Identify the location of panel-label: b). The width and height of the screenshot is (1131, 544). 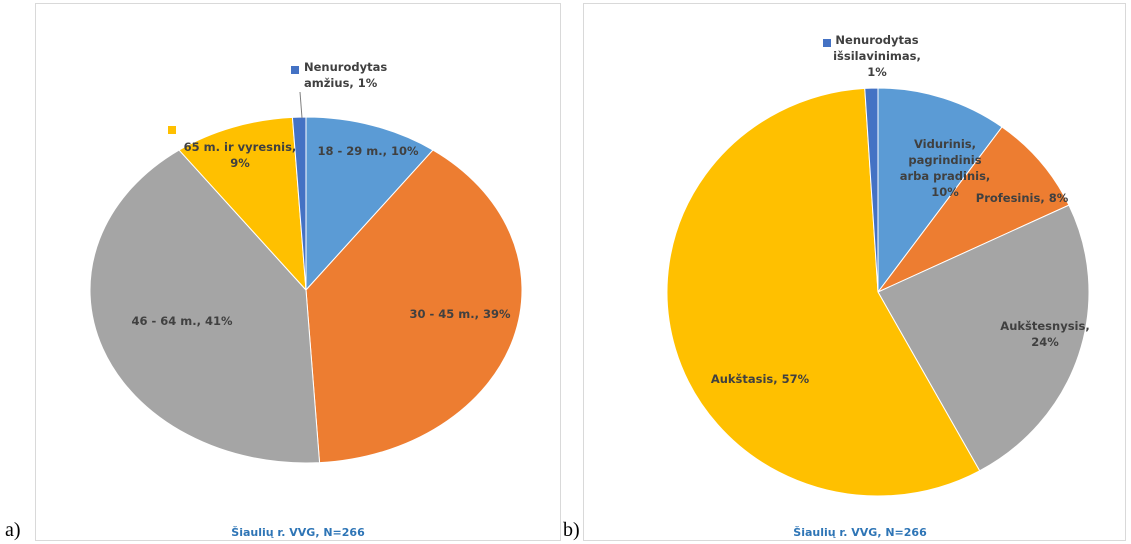
(571, 530).